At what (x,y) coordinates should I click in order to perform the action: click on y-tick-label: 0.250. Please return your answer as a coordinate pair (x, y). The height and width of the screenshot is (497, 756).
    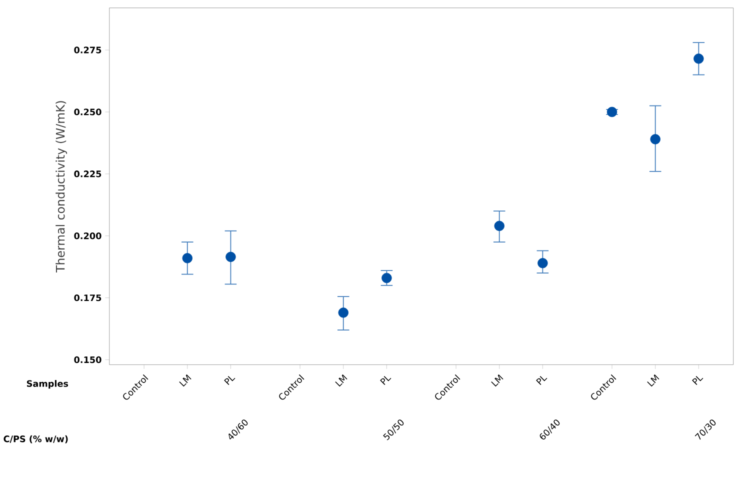
    Looking at the image, I should click on (88, 112).